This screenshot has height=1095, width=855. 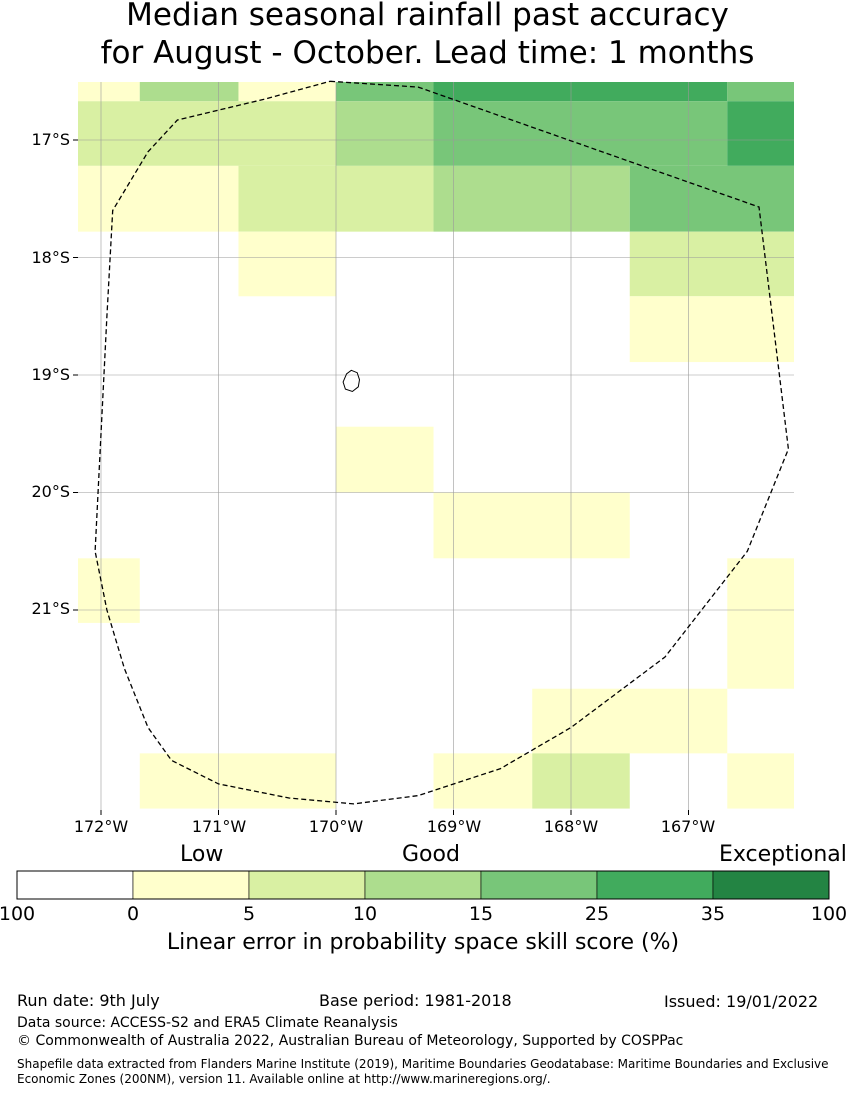 What do you see at coordinates (219, 826) in the screenshot?
I see `lon-label: 171°W` at bounding box center [219, 826].